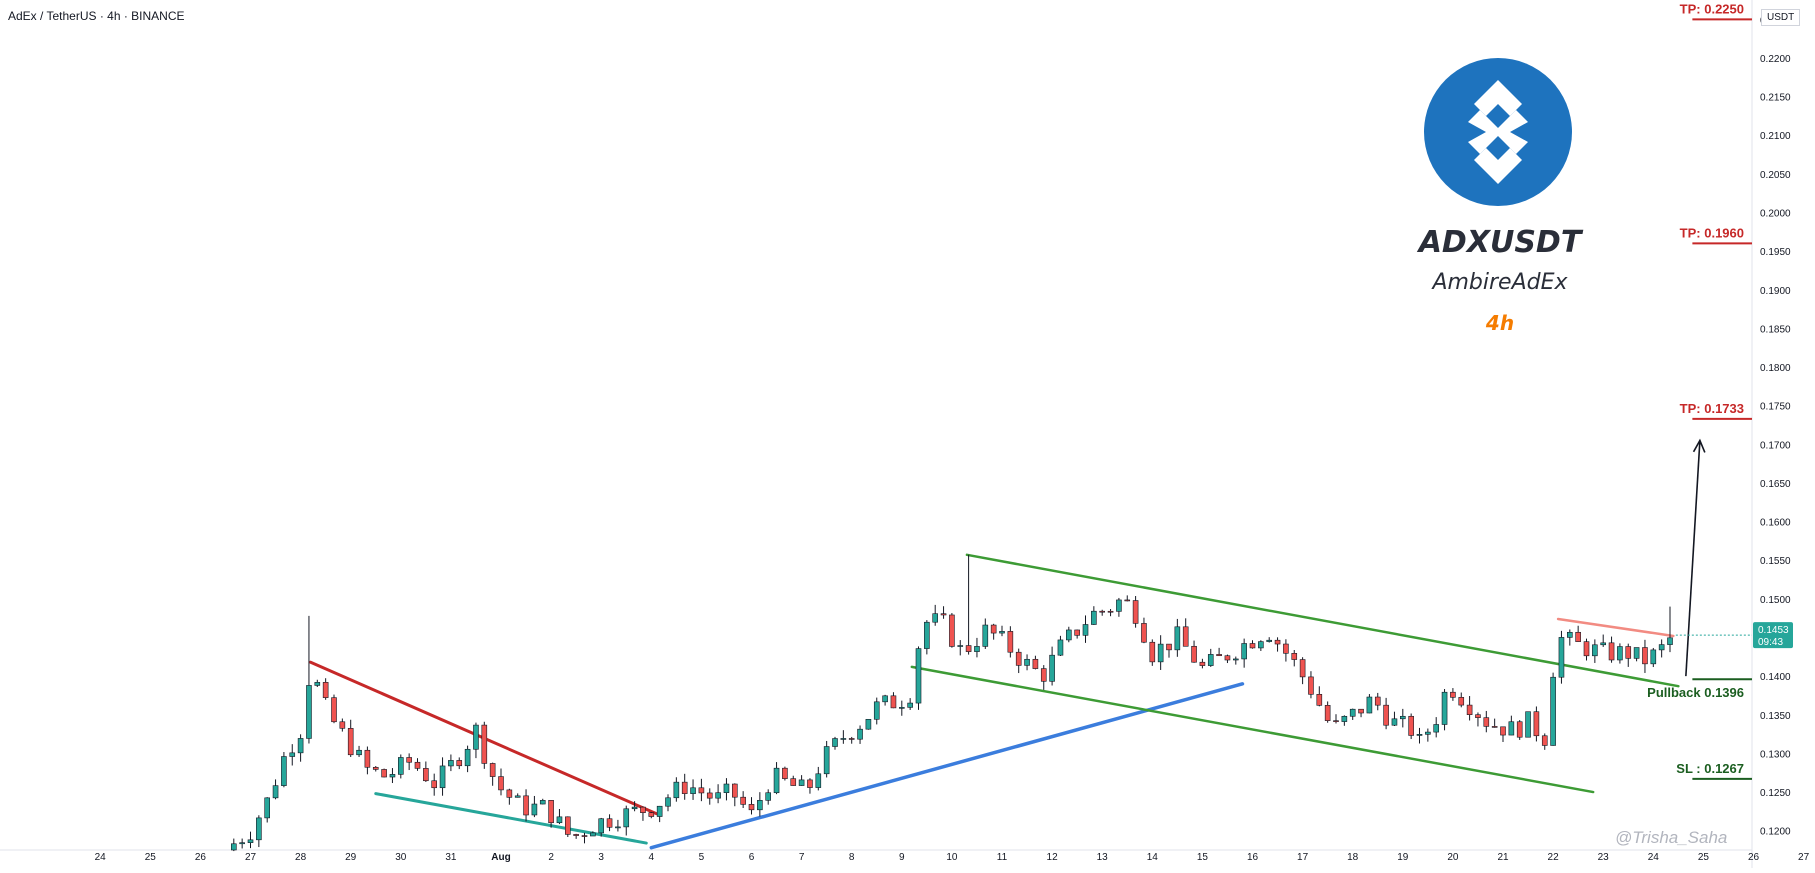 This screenshot has width=1815, height=873. Describe the element at coordinates (1203, 857) in the screenshot. I see `x-tick-label: 15` at that location.